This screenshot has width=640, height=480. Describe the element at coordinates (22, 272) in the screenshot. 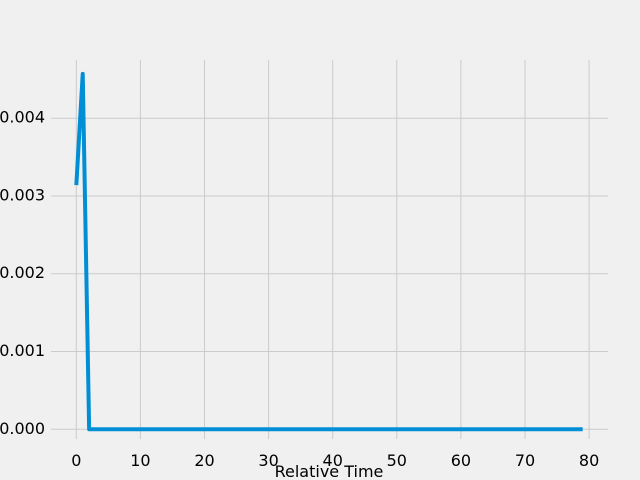

I see `y-tick-label: 0.002` at that location.